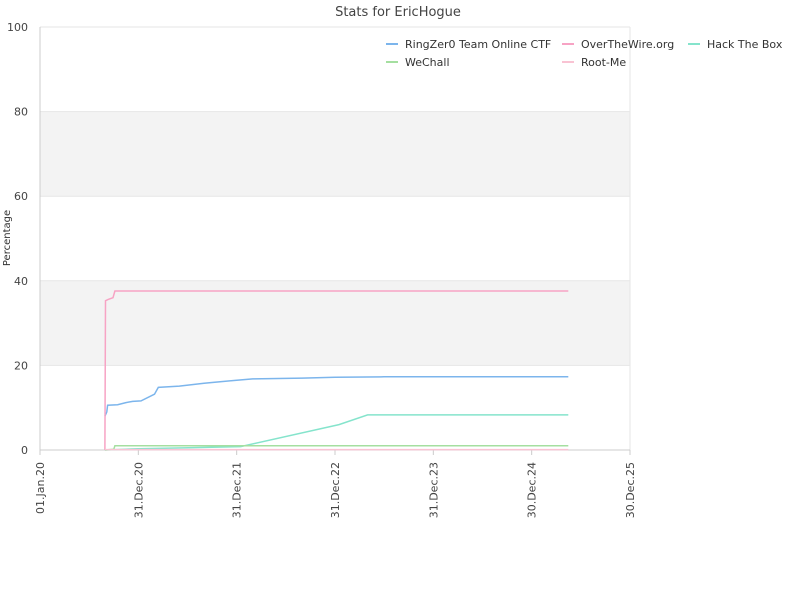 The width and height of the screenshot is (800, 600). I want to click on x-tick-label: 30.Dec.25, so click(630, 490).